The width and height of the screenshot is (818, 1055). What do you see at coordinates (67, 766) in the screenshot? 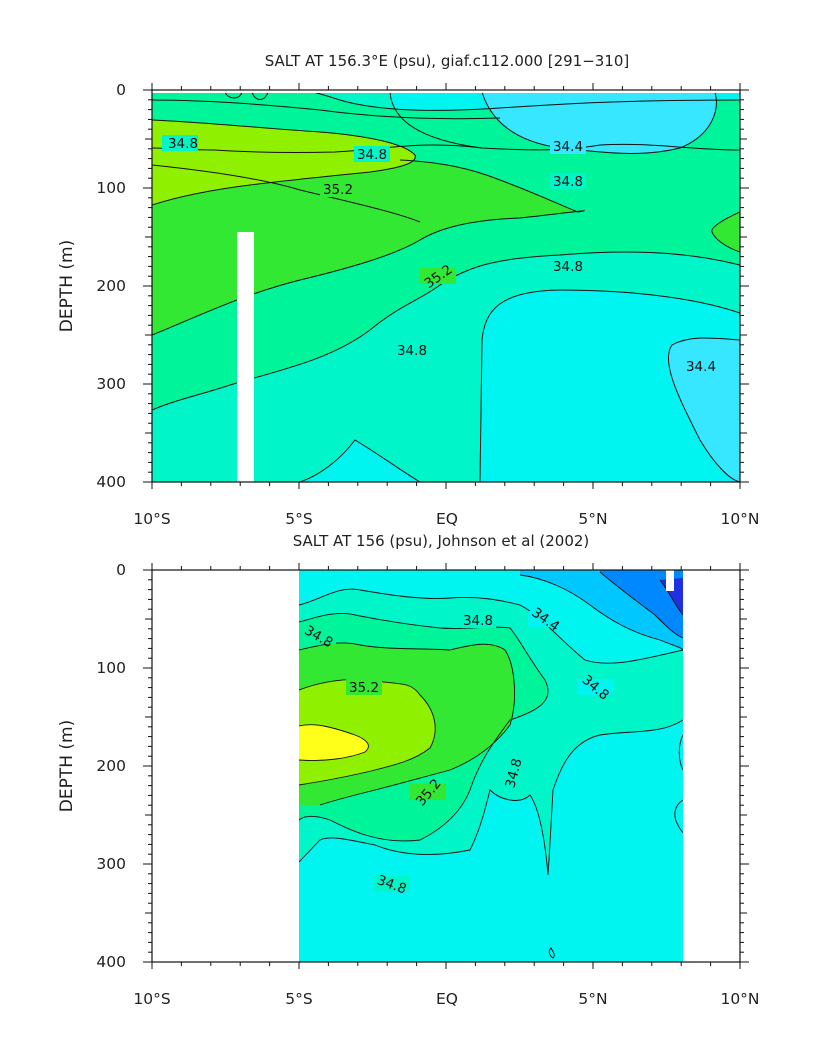
I see `y-axis-title-bottom: DEPTH (m)` at bounding box center [67, 766].